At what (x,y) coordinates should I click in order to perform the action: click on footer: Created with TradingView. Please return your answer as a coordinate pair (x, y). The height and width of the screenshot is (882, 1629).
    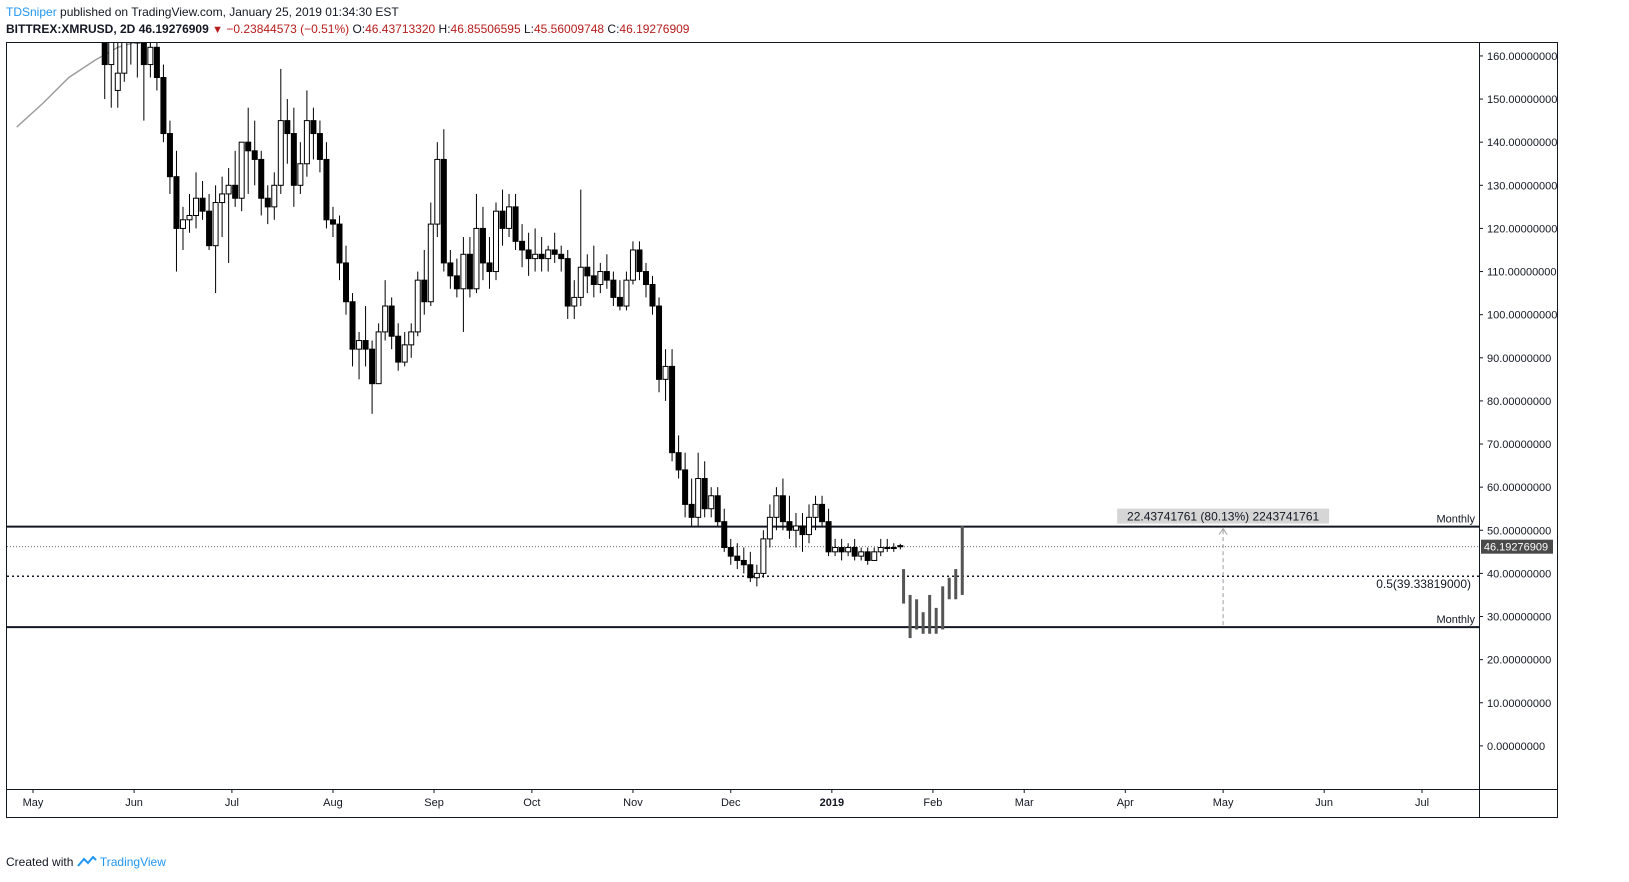
    Looking at the image, I should click on (86, 861).